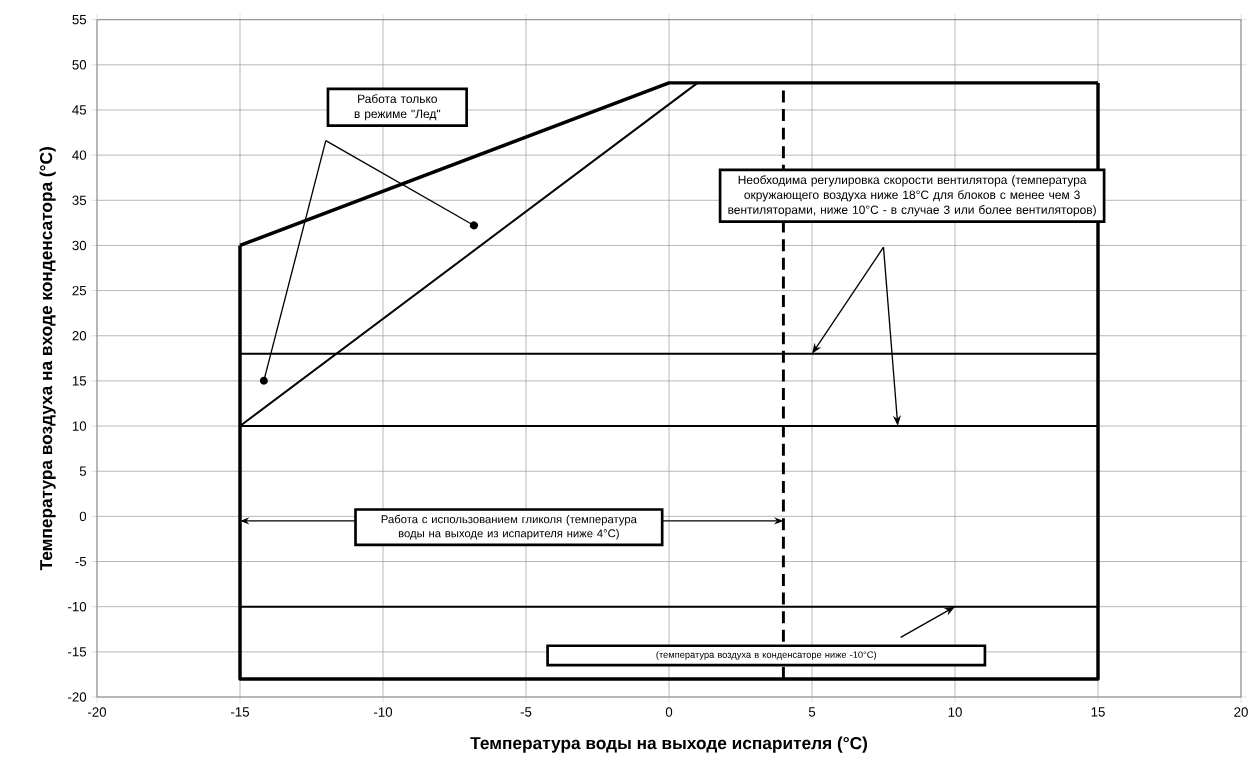 This screenshot has height=771, width=1256. Describe the element at coordinates (77, 606) in the screenshot. I see `y-tick-label: -10` at that location.